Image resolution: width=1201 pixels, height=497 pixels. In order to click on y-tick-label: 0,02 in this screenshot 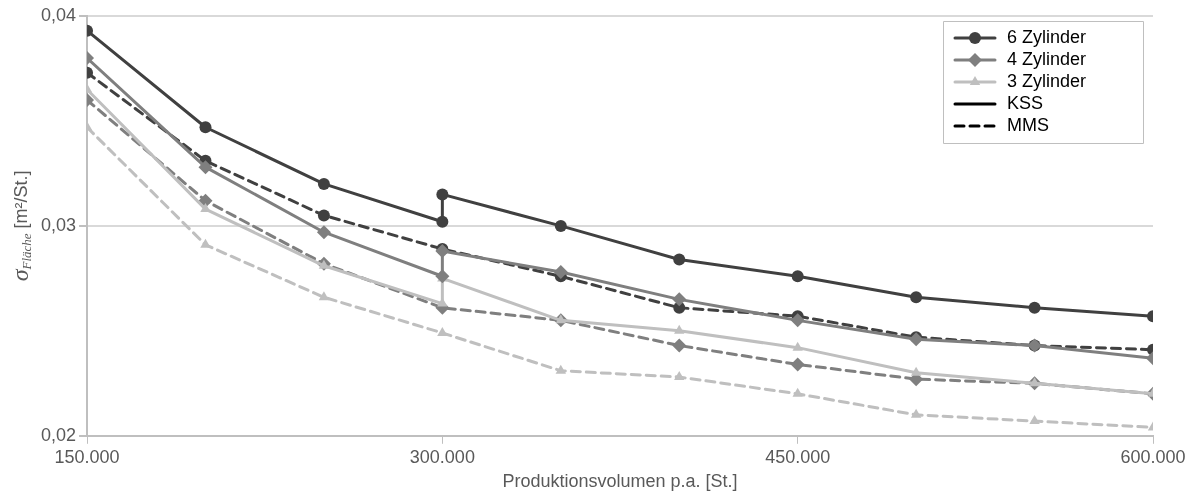, I will do `click(58, 434)`.